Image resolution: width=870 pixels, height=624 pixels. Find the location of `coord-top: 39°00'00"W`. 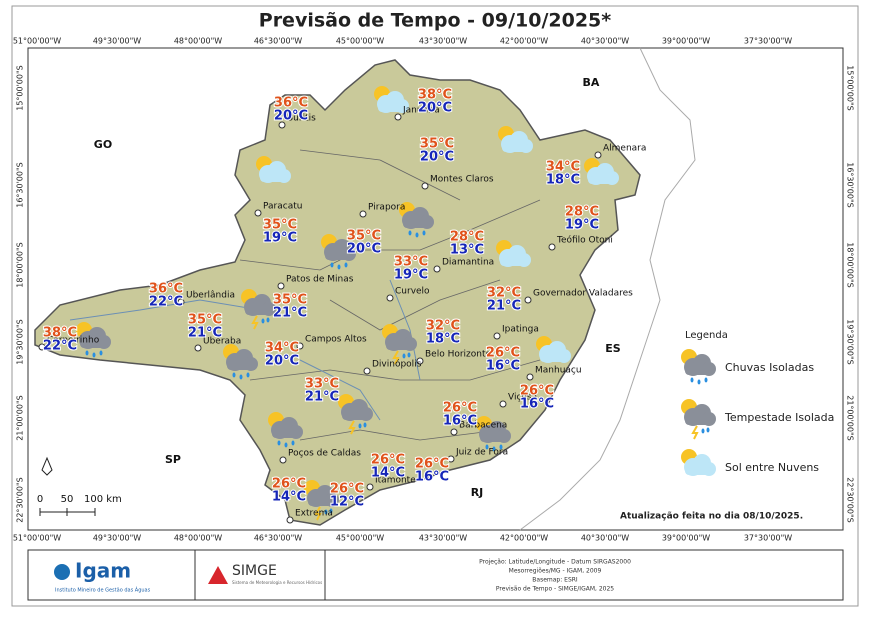

coord-top: 39°00'00"W is located at coordinates (686, 41).